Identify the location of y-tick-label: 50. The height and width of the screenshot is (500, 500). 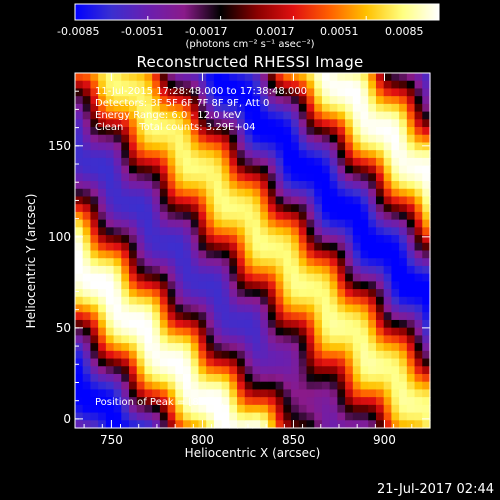
(63, 328).